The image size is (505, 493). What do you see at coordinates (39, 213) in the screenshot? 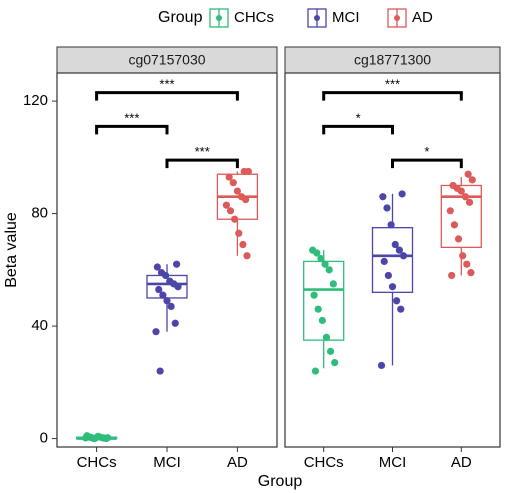
I see `y-tick-label: 80` at bounding box center [39, 213].